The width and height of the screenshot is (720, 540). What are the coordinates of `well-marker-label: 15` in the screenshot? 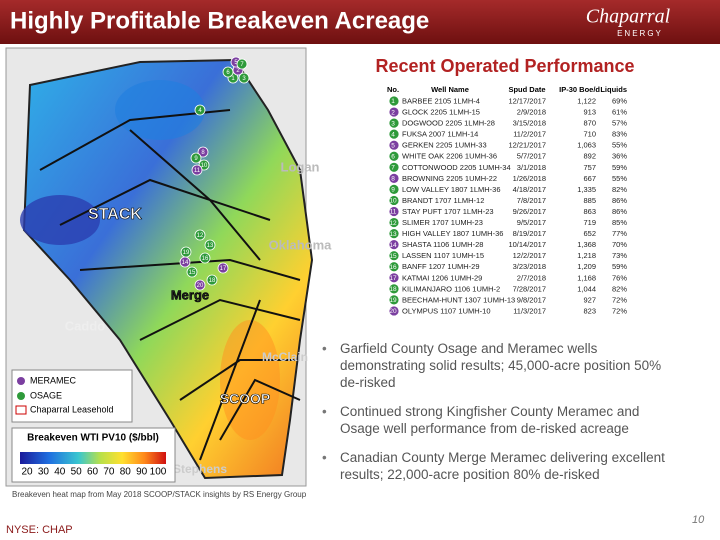 It's located at (192, 273).